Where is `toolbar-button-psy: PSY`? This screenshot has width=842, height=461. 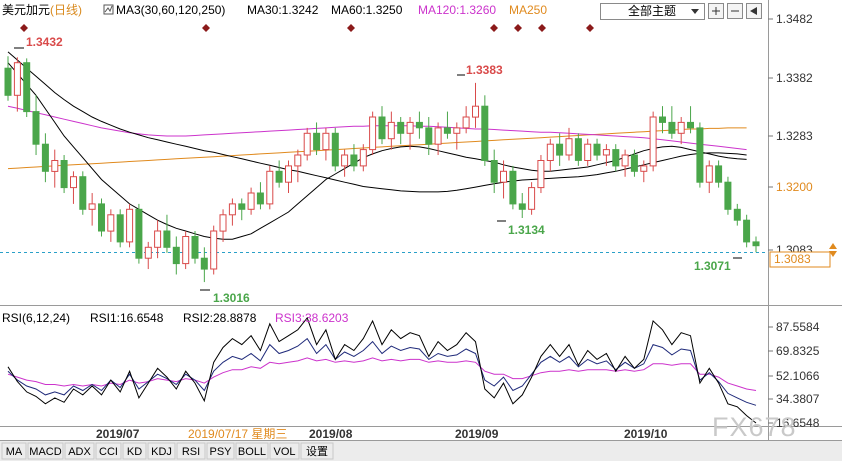
toolbar-button-psy: PSY is located at coordinates (220, 451).